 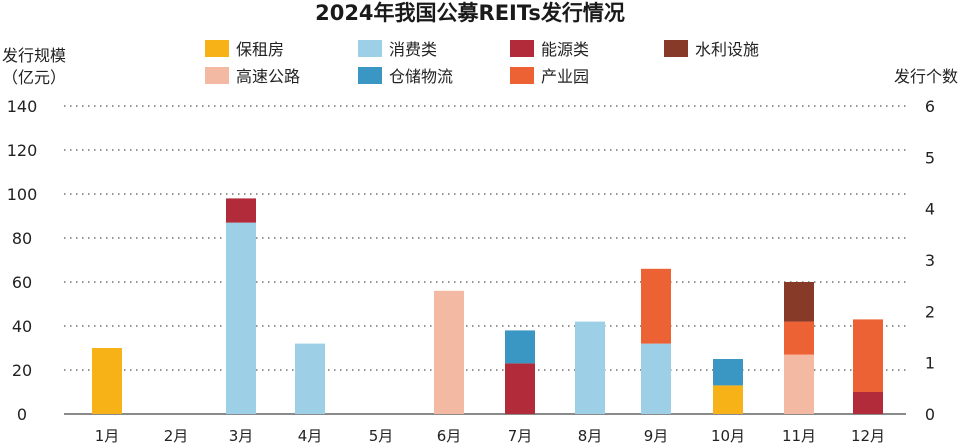 What do you see at coordinates (930, 414) in the screenshot?
I see `y-right-tick-label: 0` at bounding box center [930, 414].